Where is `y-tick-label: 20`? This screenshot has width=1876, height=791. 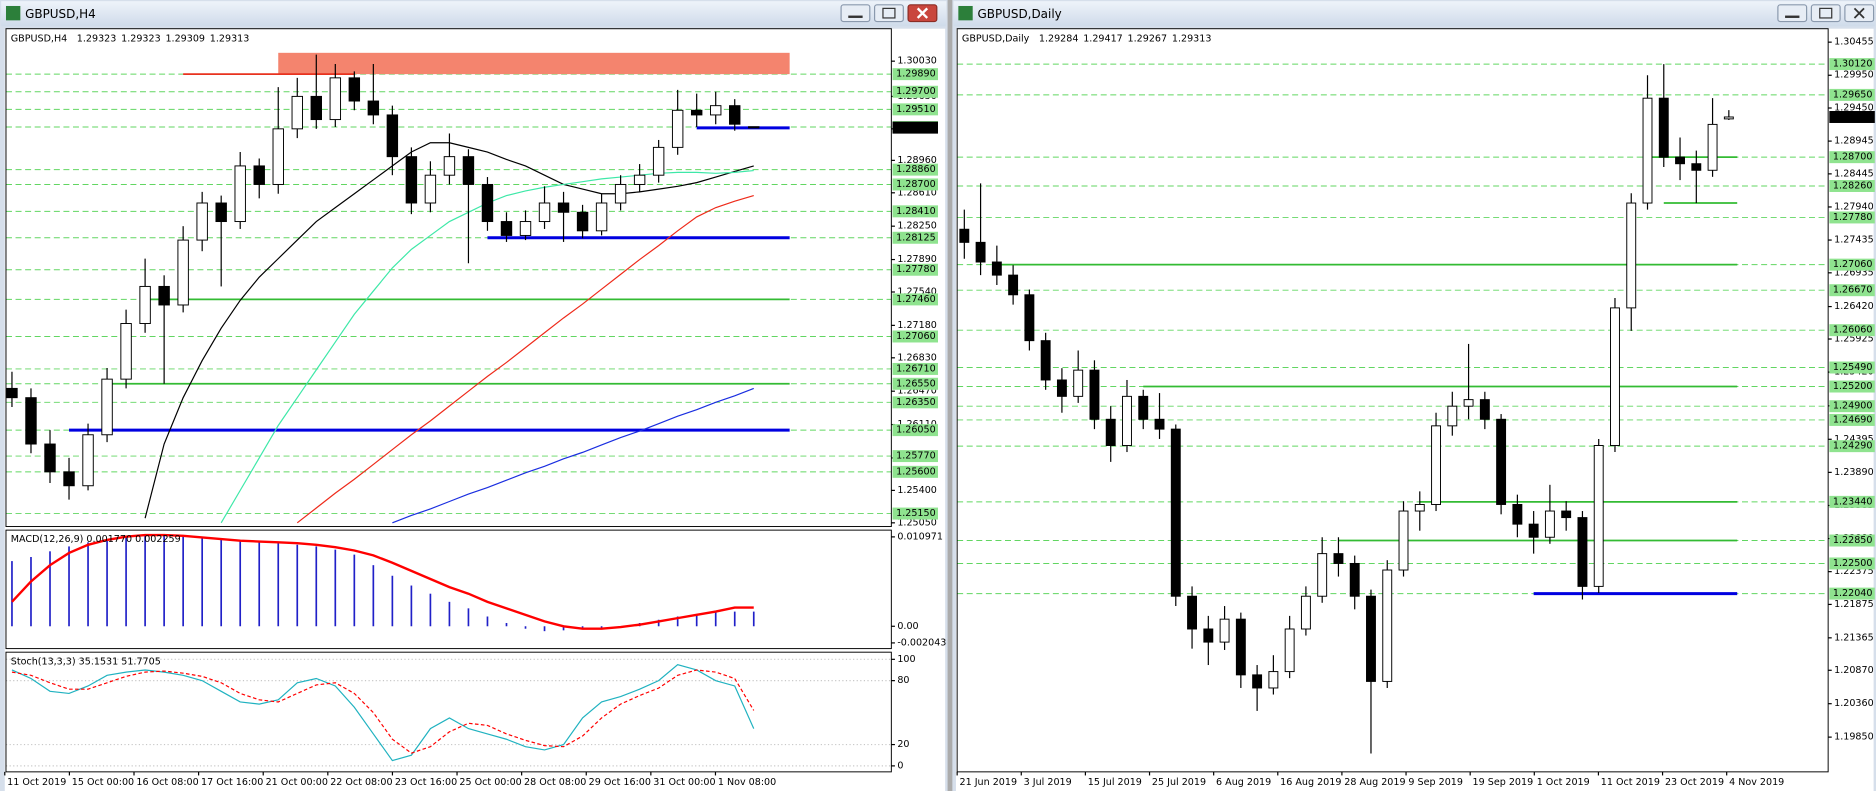 y-tick-label: 20 is located at coordinates (903, 744).